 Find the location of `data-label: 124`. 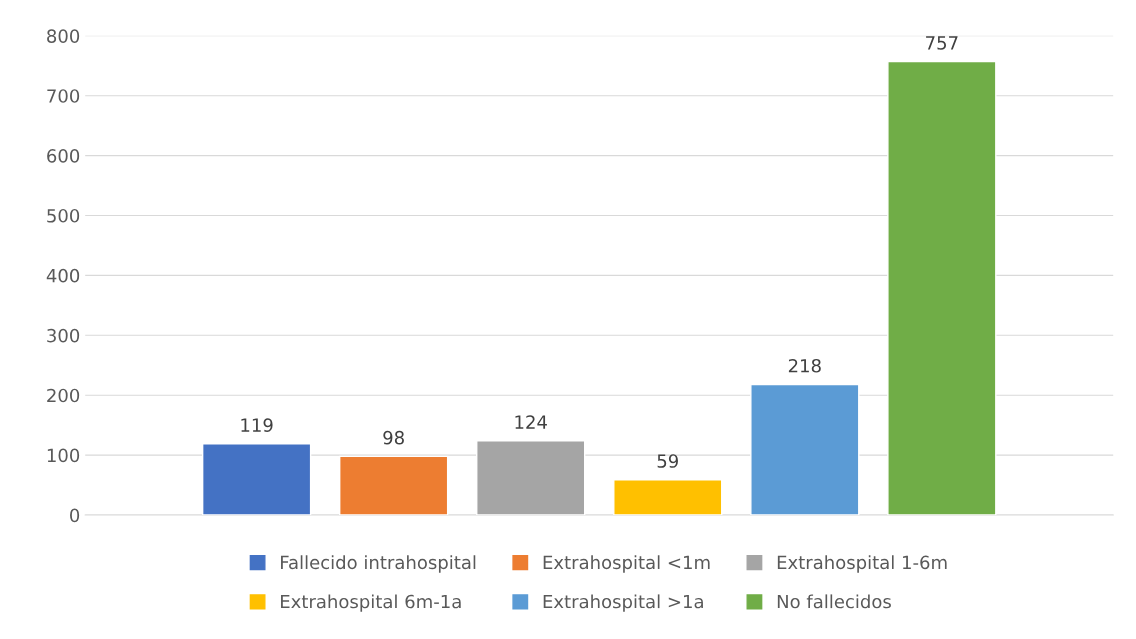

data-label: 124 is located at coordinates (531, 422).